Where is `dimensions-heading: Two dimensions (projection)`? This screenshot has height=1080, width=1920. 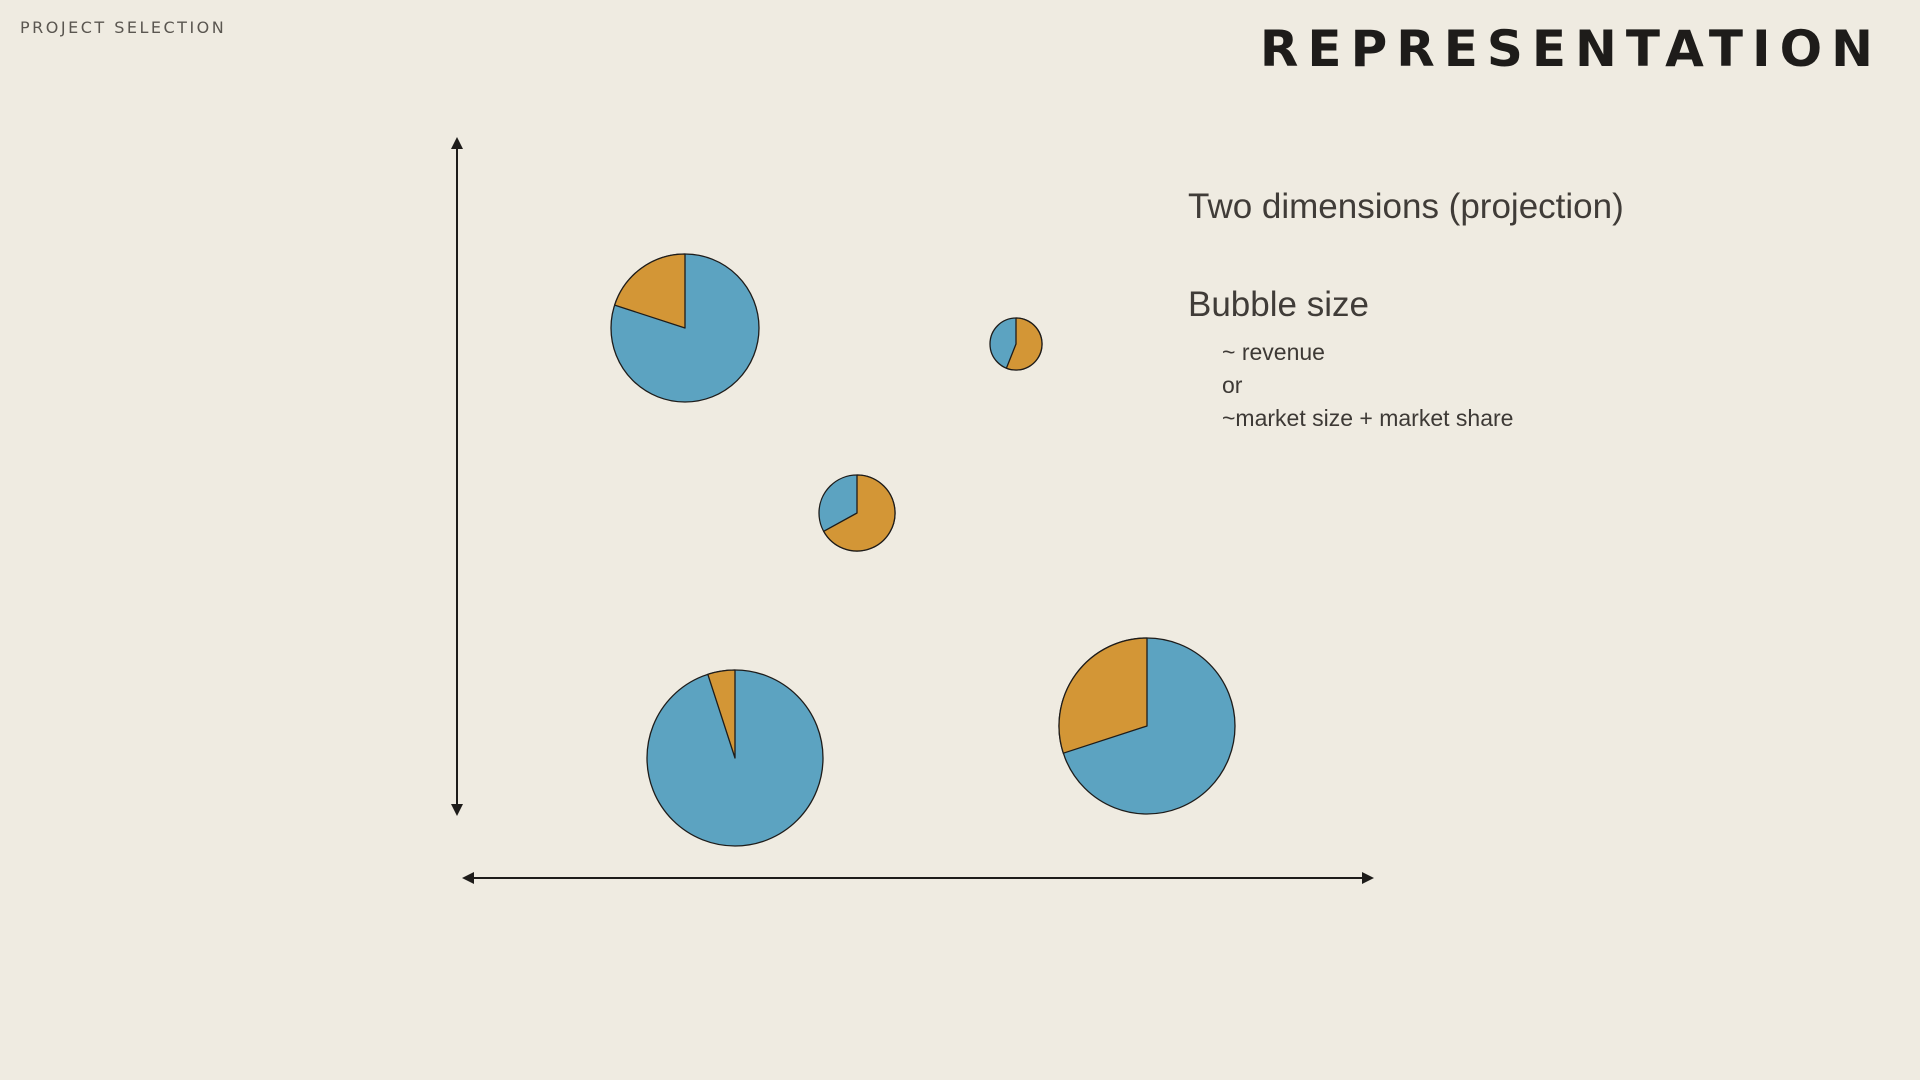 dimensions-heading: Two dimensions (projection) is located at coordinates (1406, 206).